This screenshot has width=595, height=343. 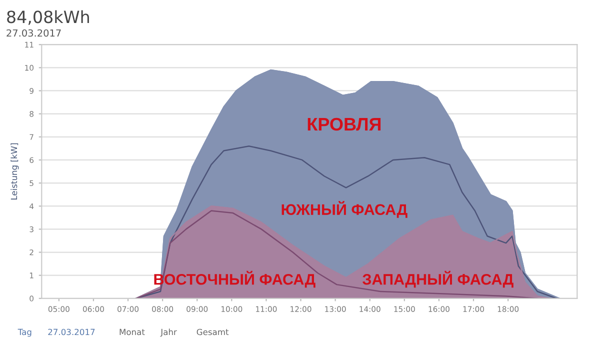 I want to click on y-axis-title: Leistung [kW], so click(x=14, y=171).